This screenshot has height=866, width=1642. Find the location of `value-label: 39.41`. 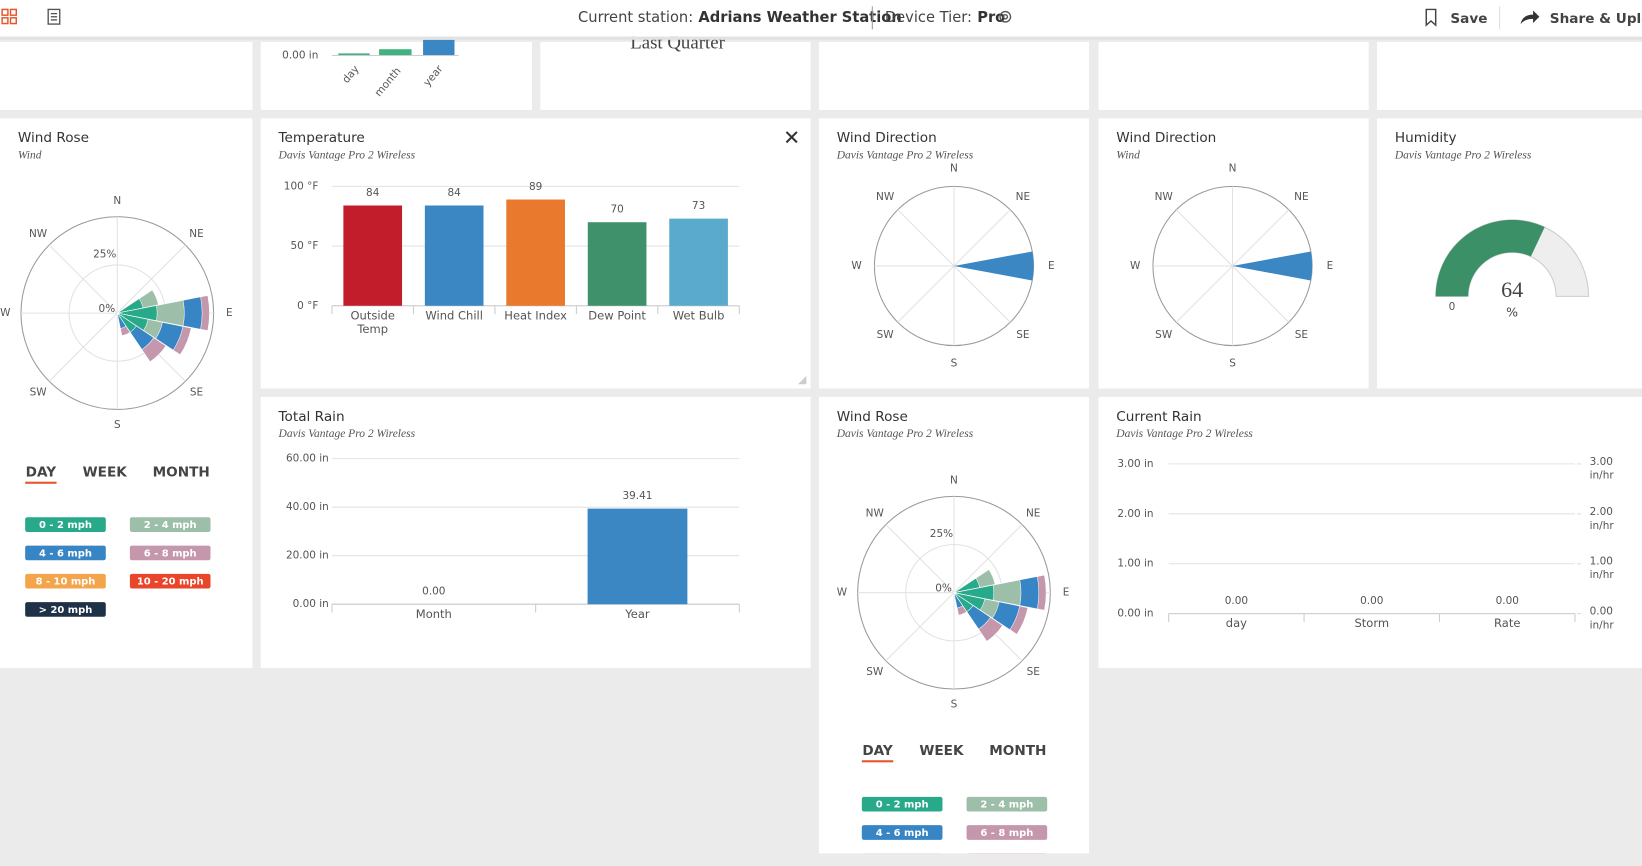

value-label: 39.41 is located at coordinates (637, 496).